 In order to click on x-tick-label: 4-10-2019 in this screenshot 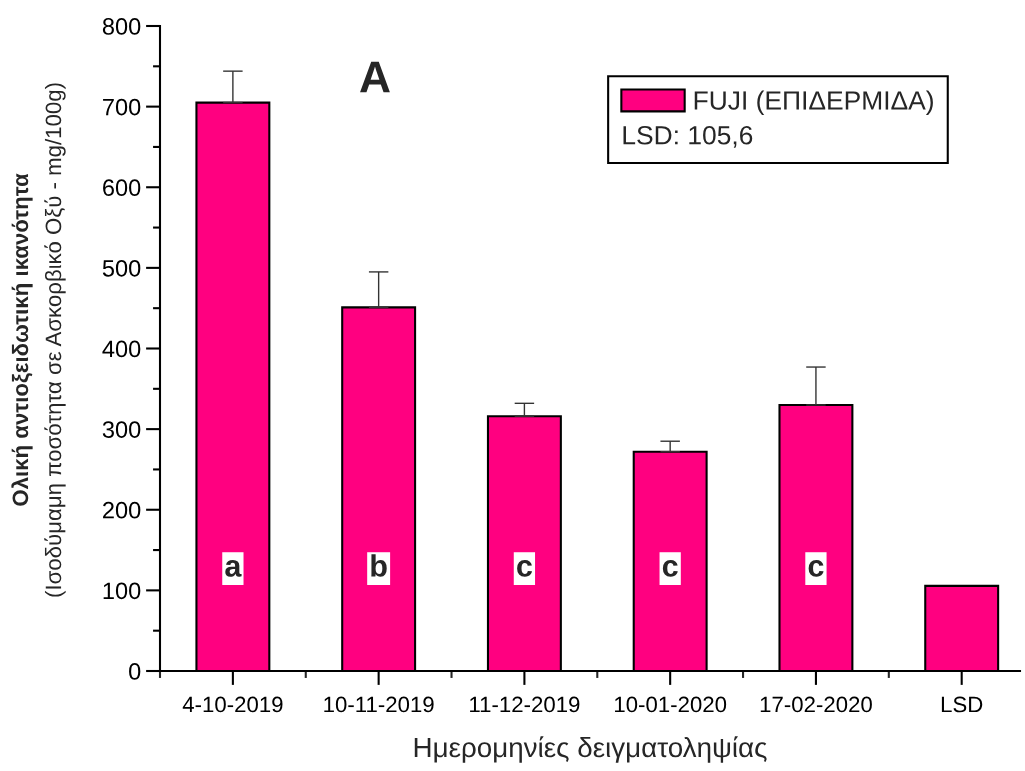, I will do `click(232, 704)`.